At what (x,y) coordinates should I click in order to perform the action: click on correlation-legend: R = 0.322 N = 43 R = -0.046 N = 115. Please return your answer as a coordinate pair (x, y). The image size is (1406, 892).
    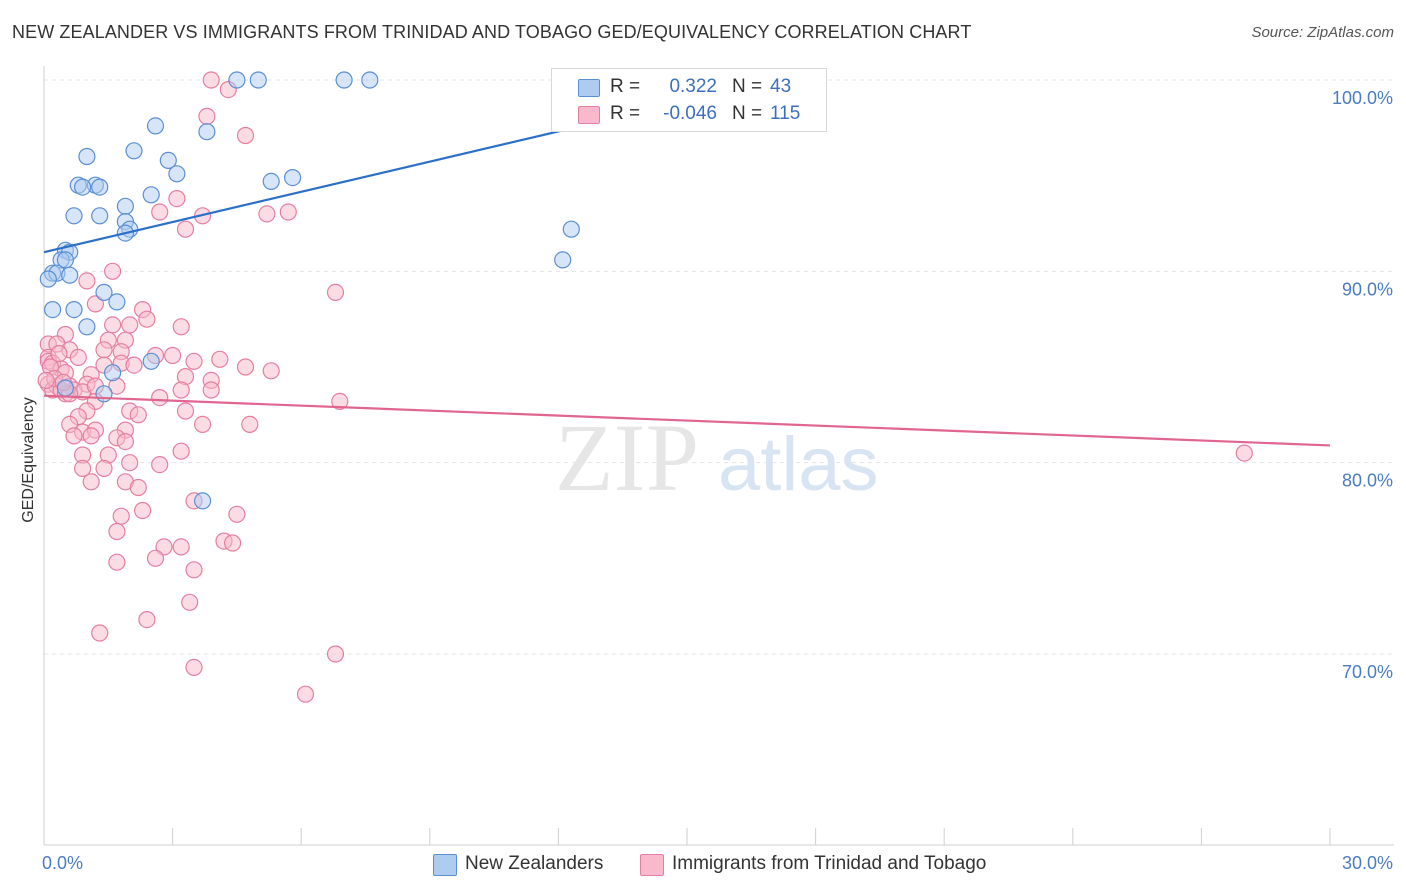
    Looking at the image, I should click on (689, 100).